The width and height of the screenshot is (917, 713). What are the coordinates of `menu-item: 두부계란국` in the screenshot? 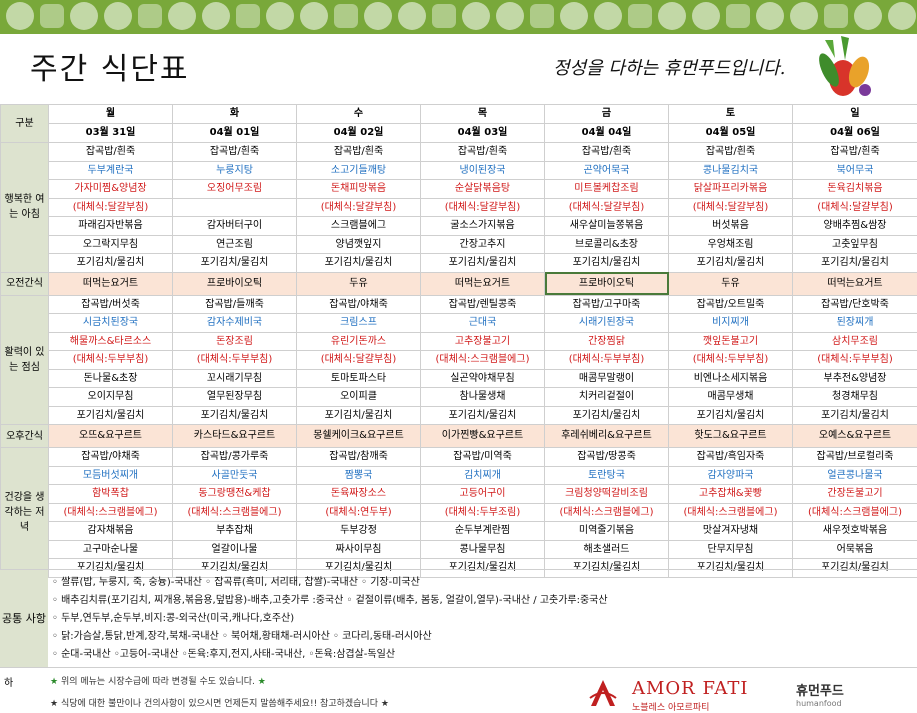 It's located at (110, 170).